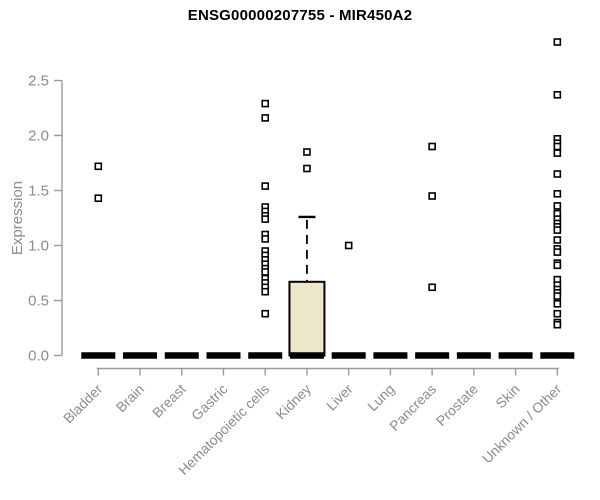 The height and width of the screenshot is (500, 600). What do you see at coordinates (38, 136) in the screenshot?
I see `y-tick-label: 2.0` at bounding box center [38, 136].